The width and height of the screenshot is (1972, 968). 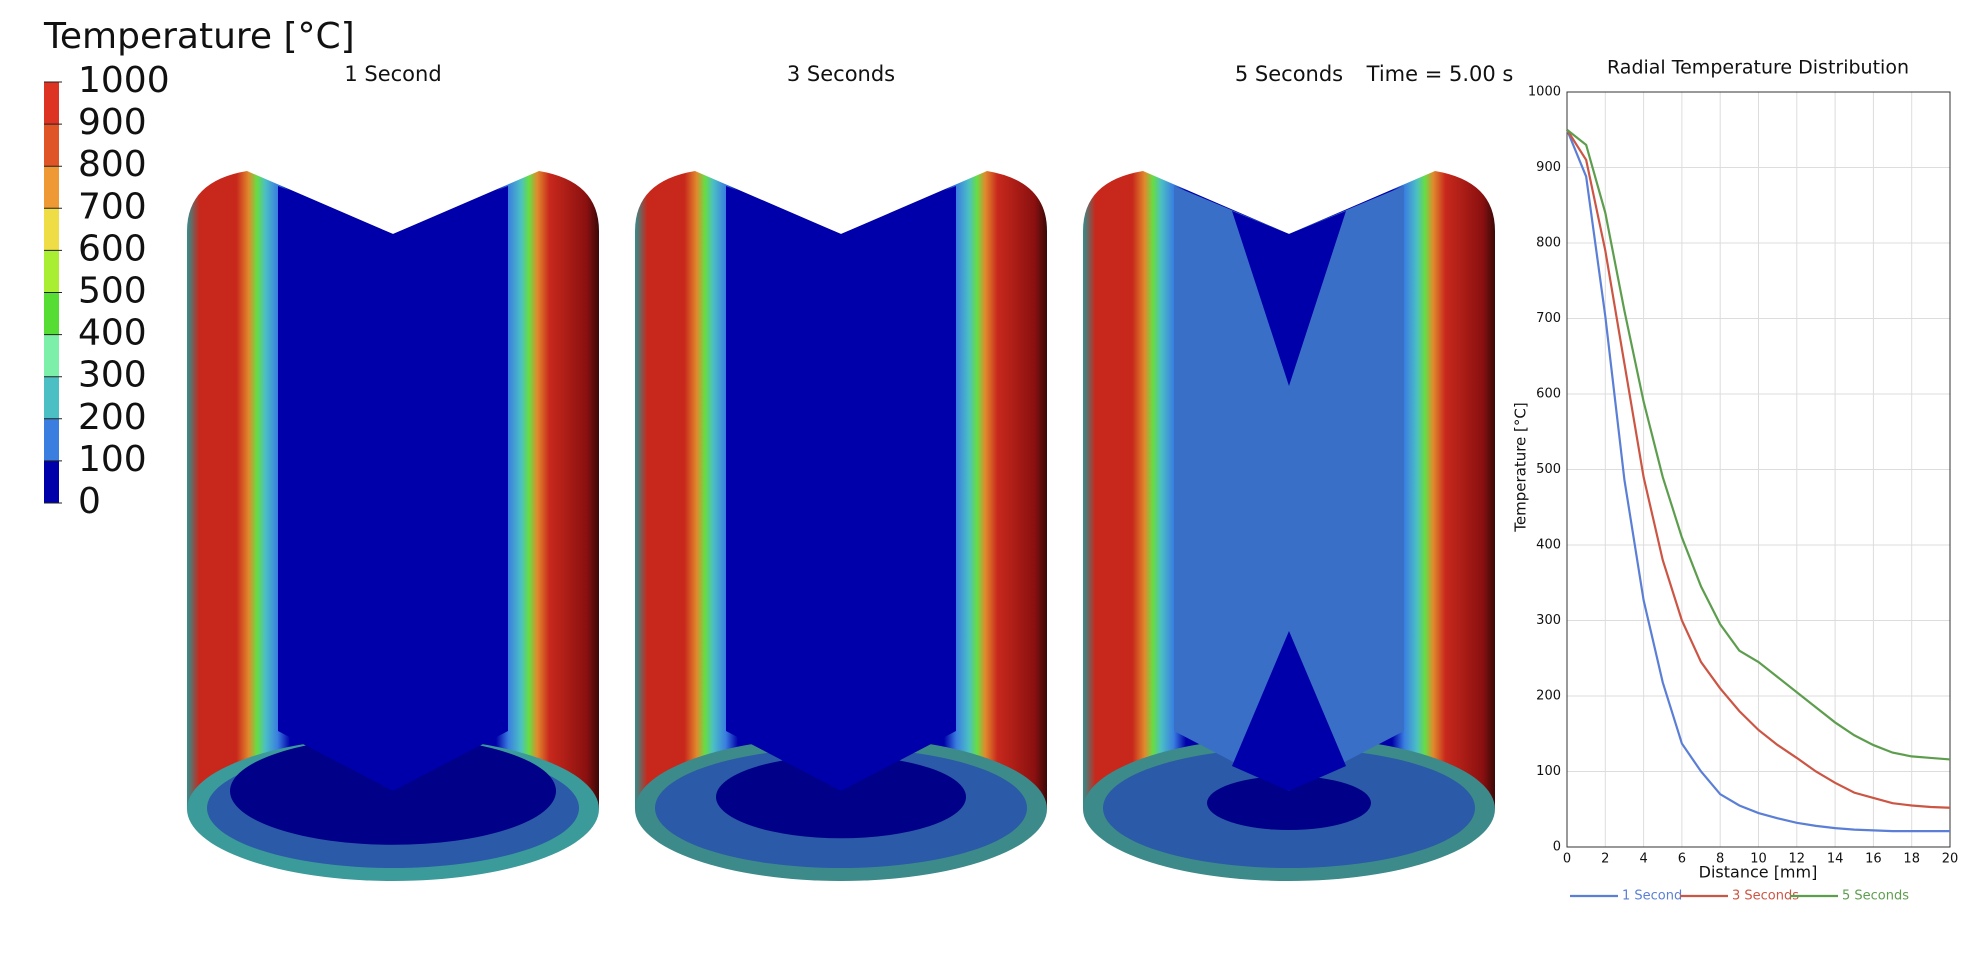 What do you see at coordinates (89, 501) in the screenshot?
I see `colorbar-tick-label: 0` at bounding box center [89, 501].